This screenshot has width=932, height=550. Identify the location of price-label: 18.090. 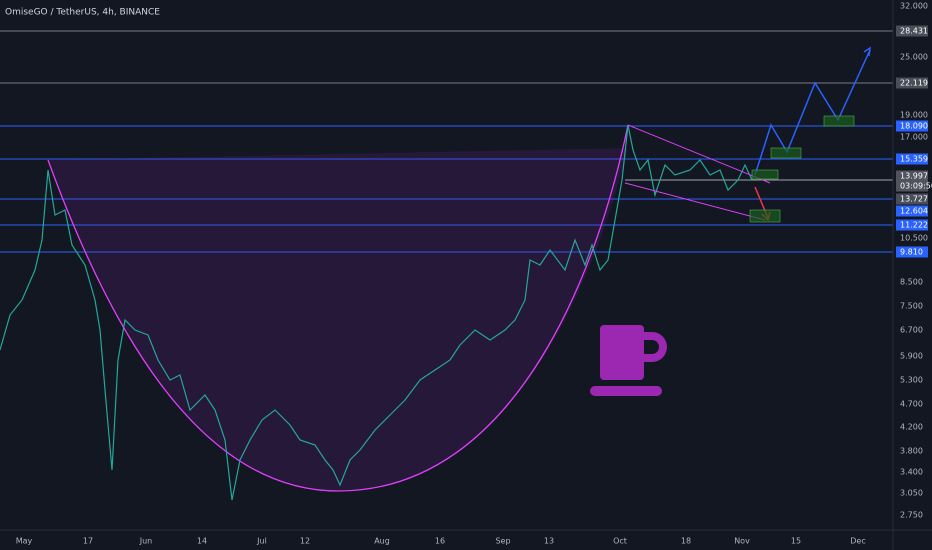
(914, 126).